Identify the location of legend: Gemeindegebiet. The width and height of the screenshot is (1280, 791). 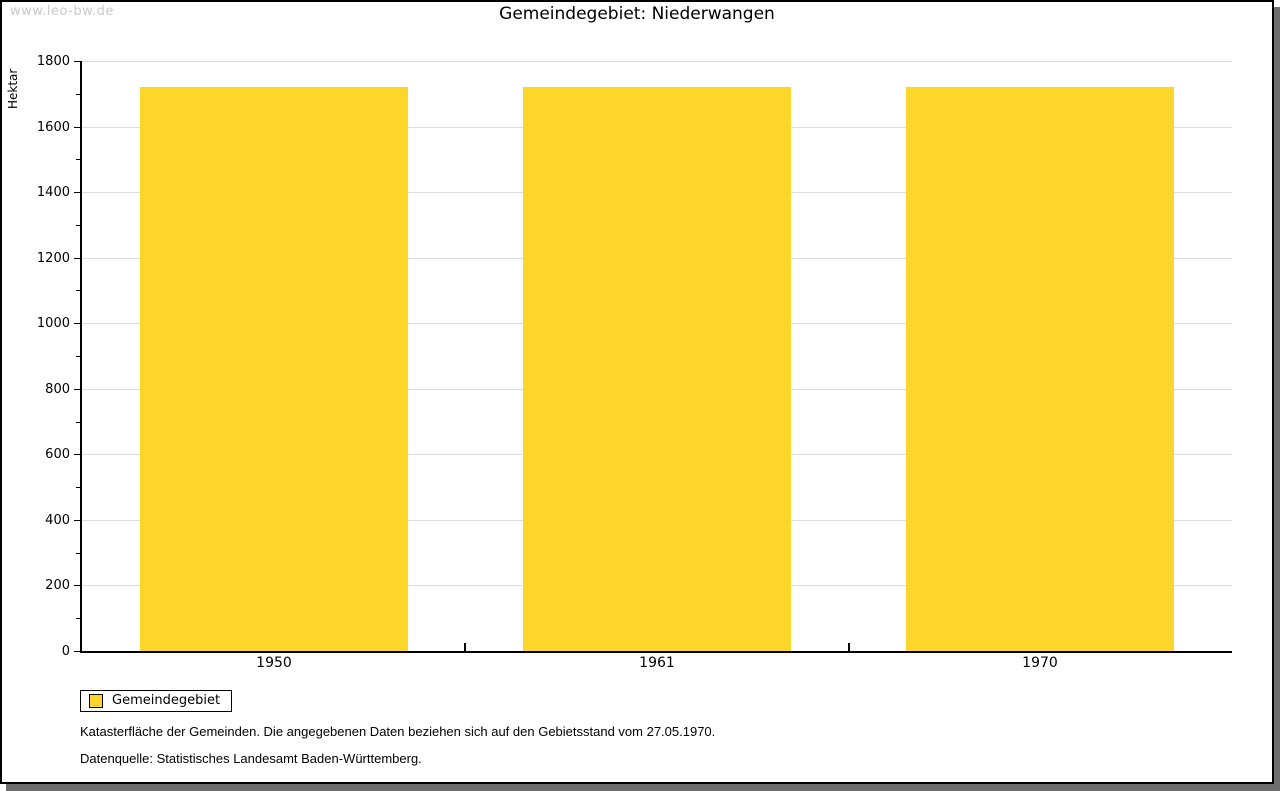
(156, 701).